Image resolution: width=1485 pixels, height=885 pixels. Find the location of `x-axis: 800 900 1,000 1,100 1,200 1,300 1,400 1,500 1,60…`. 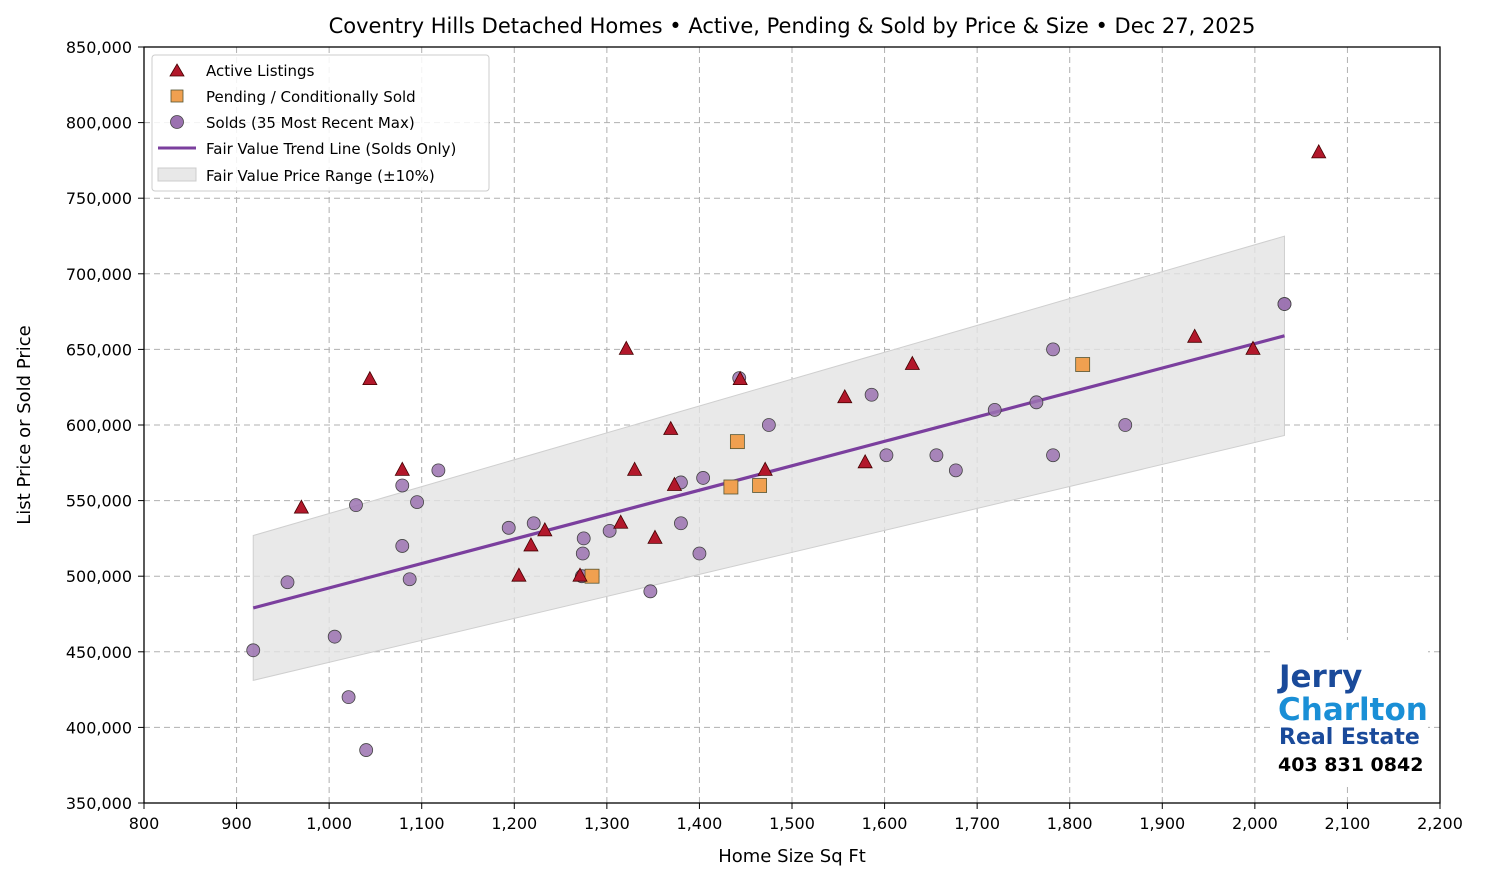

x-axis: 800 900 1,000 1,100 1,200 1,300 1,400 1,500 1,60… is located at coordinates (796, 818).